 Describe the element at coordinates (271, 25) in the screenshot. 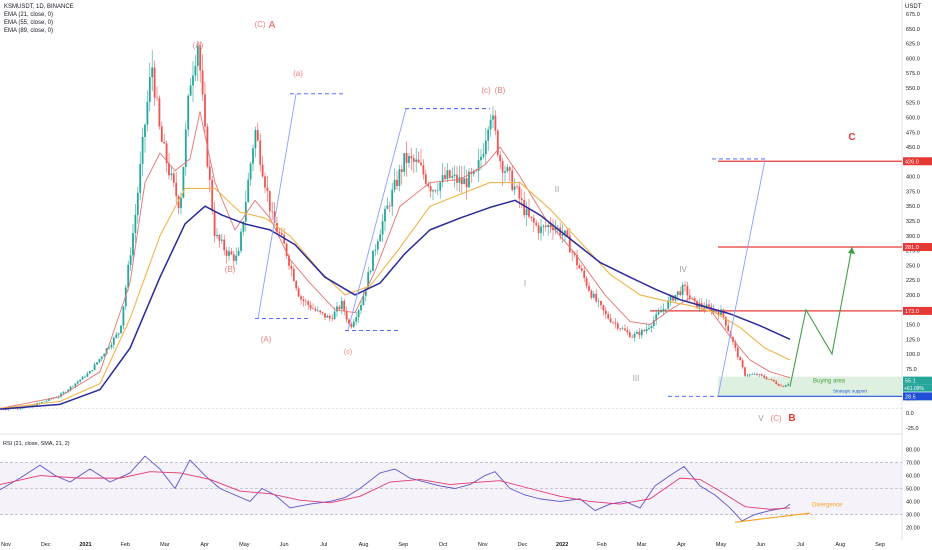

I see `wave-label: A` at that location.